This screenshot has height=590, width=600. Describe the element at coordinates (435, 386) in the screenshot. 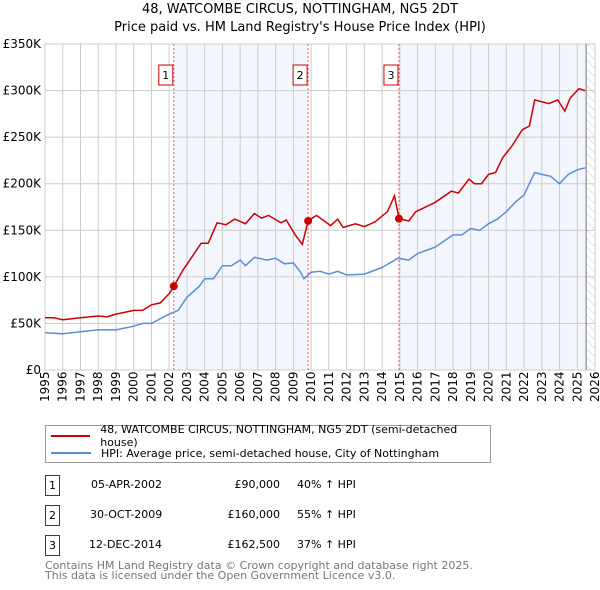

I see `x-tick-label: 2017` at that location.